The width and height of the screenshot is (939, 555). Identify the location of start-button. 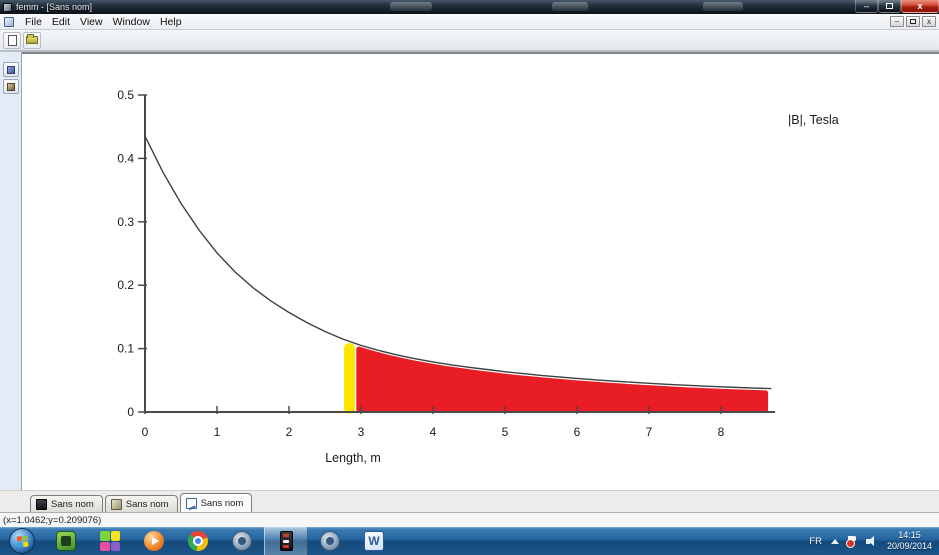
(22, 541).